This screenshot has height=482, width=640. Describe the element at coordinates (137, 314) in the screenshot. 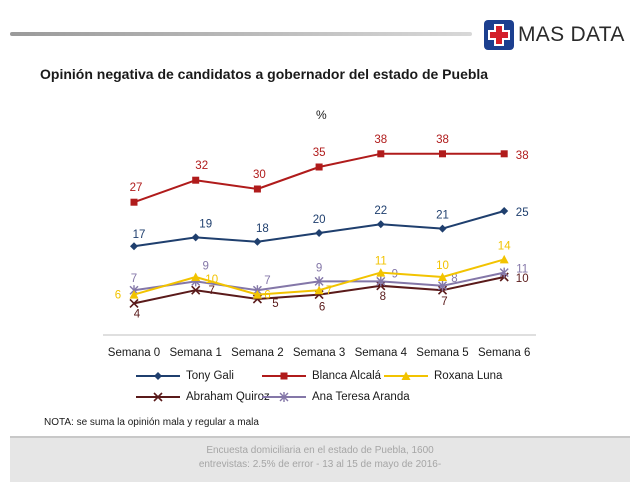

I see `data-label-abraham: 4` at that location.